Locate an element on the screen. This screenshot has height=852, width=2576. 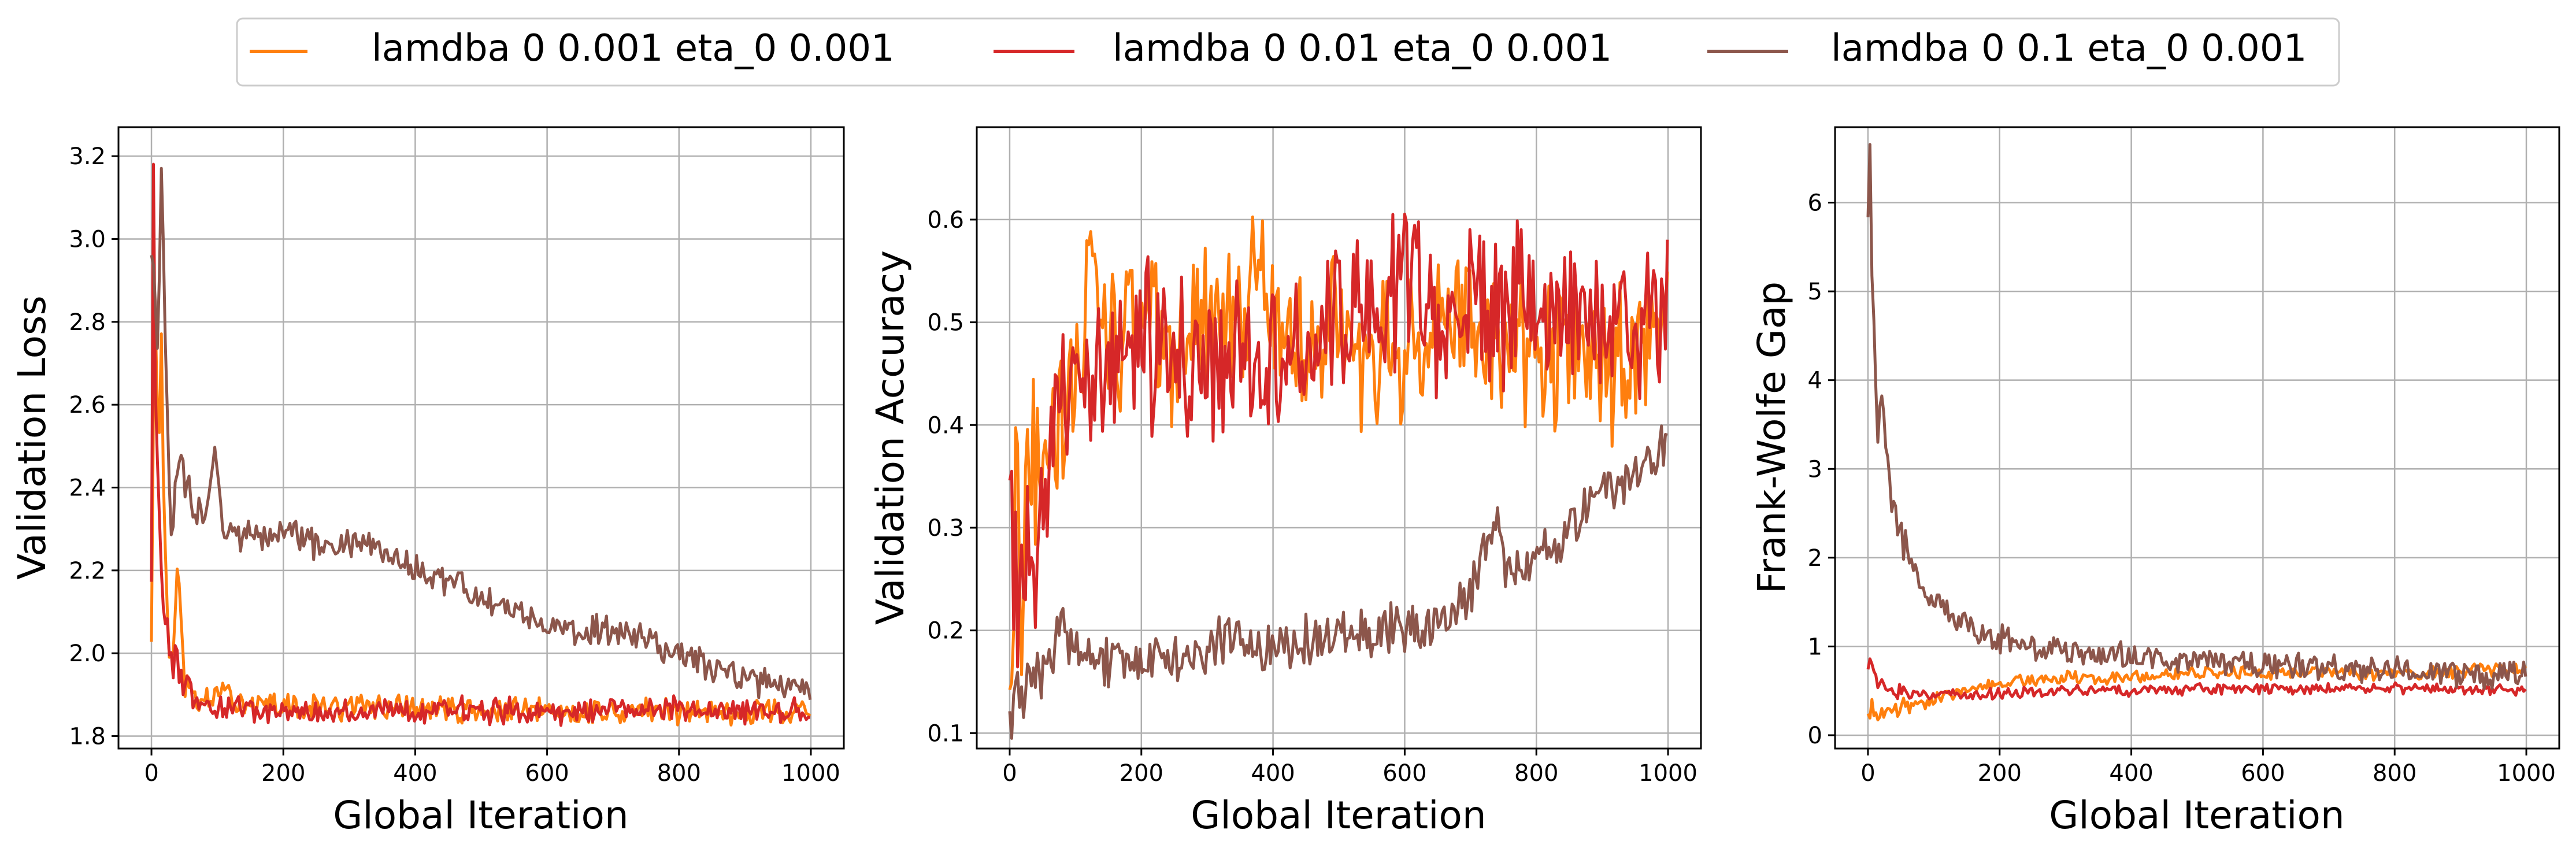
ytick-label: 2.6 is located at coordinates (87, 405).